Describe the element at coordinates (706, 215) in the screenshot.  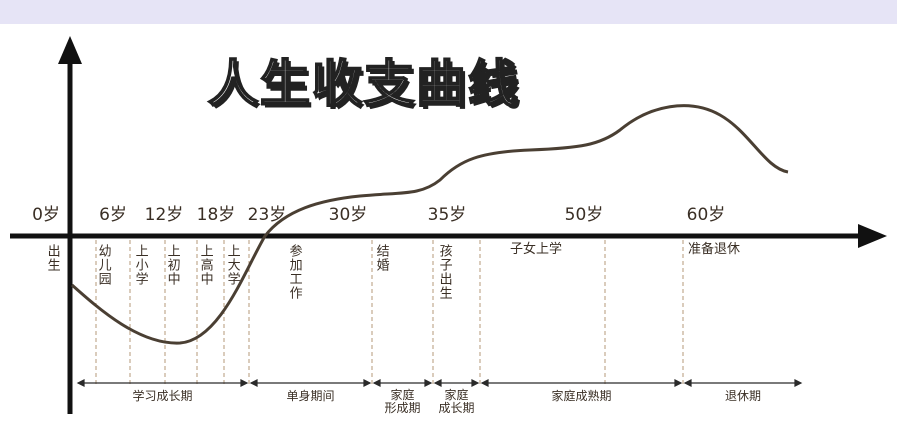
I see `age-label: 60岁` at that location.